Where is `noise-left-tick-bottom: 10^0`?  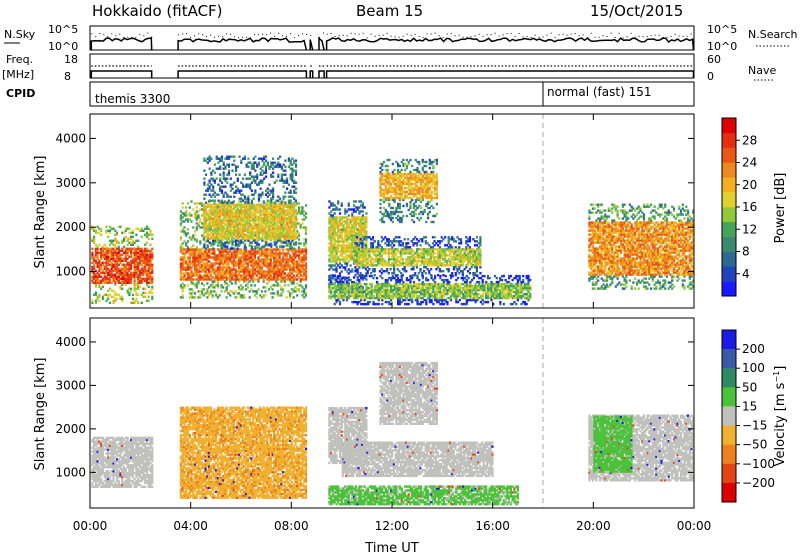 noise-left-tick-bottom: 10^0 is located at coordinates (63, 46).